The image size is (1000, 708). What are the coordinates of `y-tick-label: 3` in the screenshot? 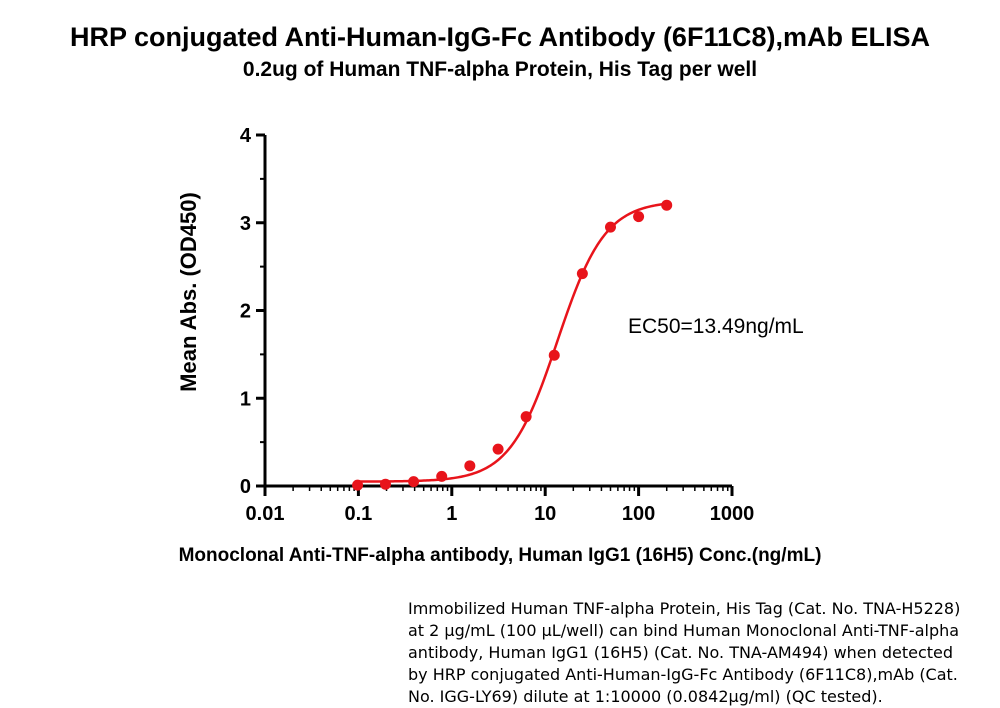 It's located at (245, 224).